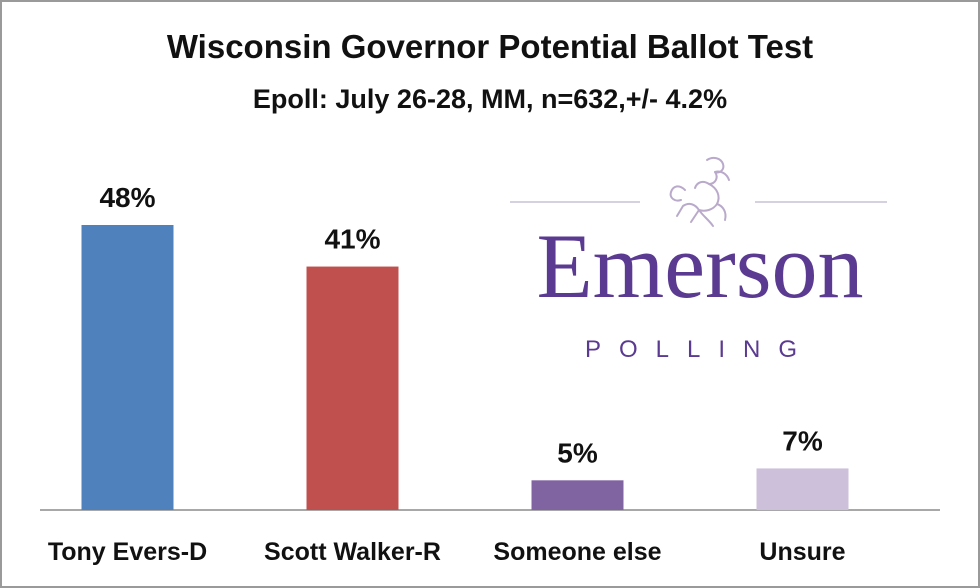 This screenshot has height=588, width=980. What do you see at coordinates (352, 239) in the screenshot?
I see `data-label: 41%` at bounding box center [352, 239].